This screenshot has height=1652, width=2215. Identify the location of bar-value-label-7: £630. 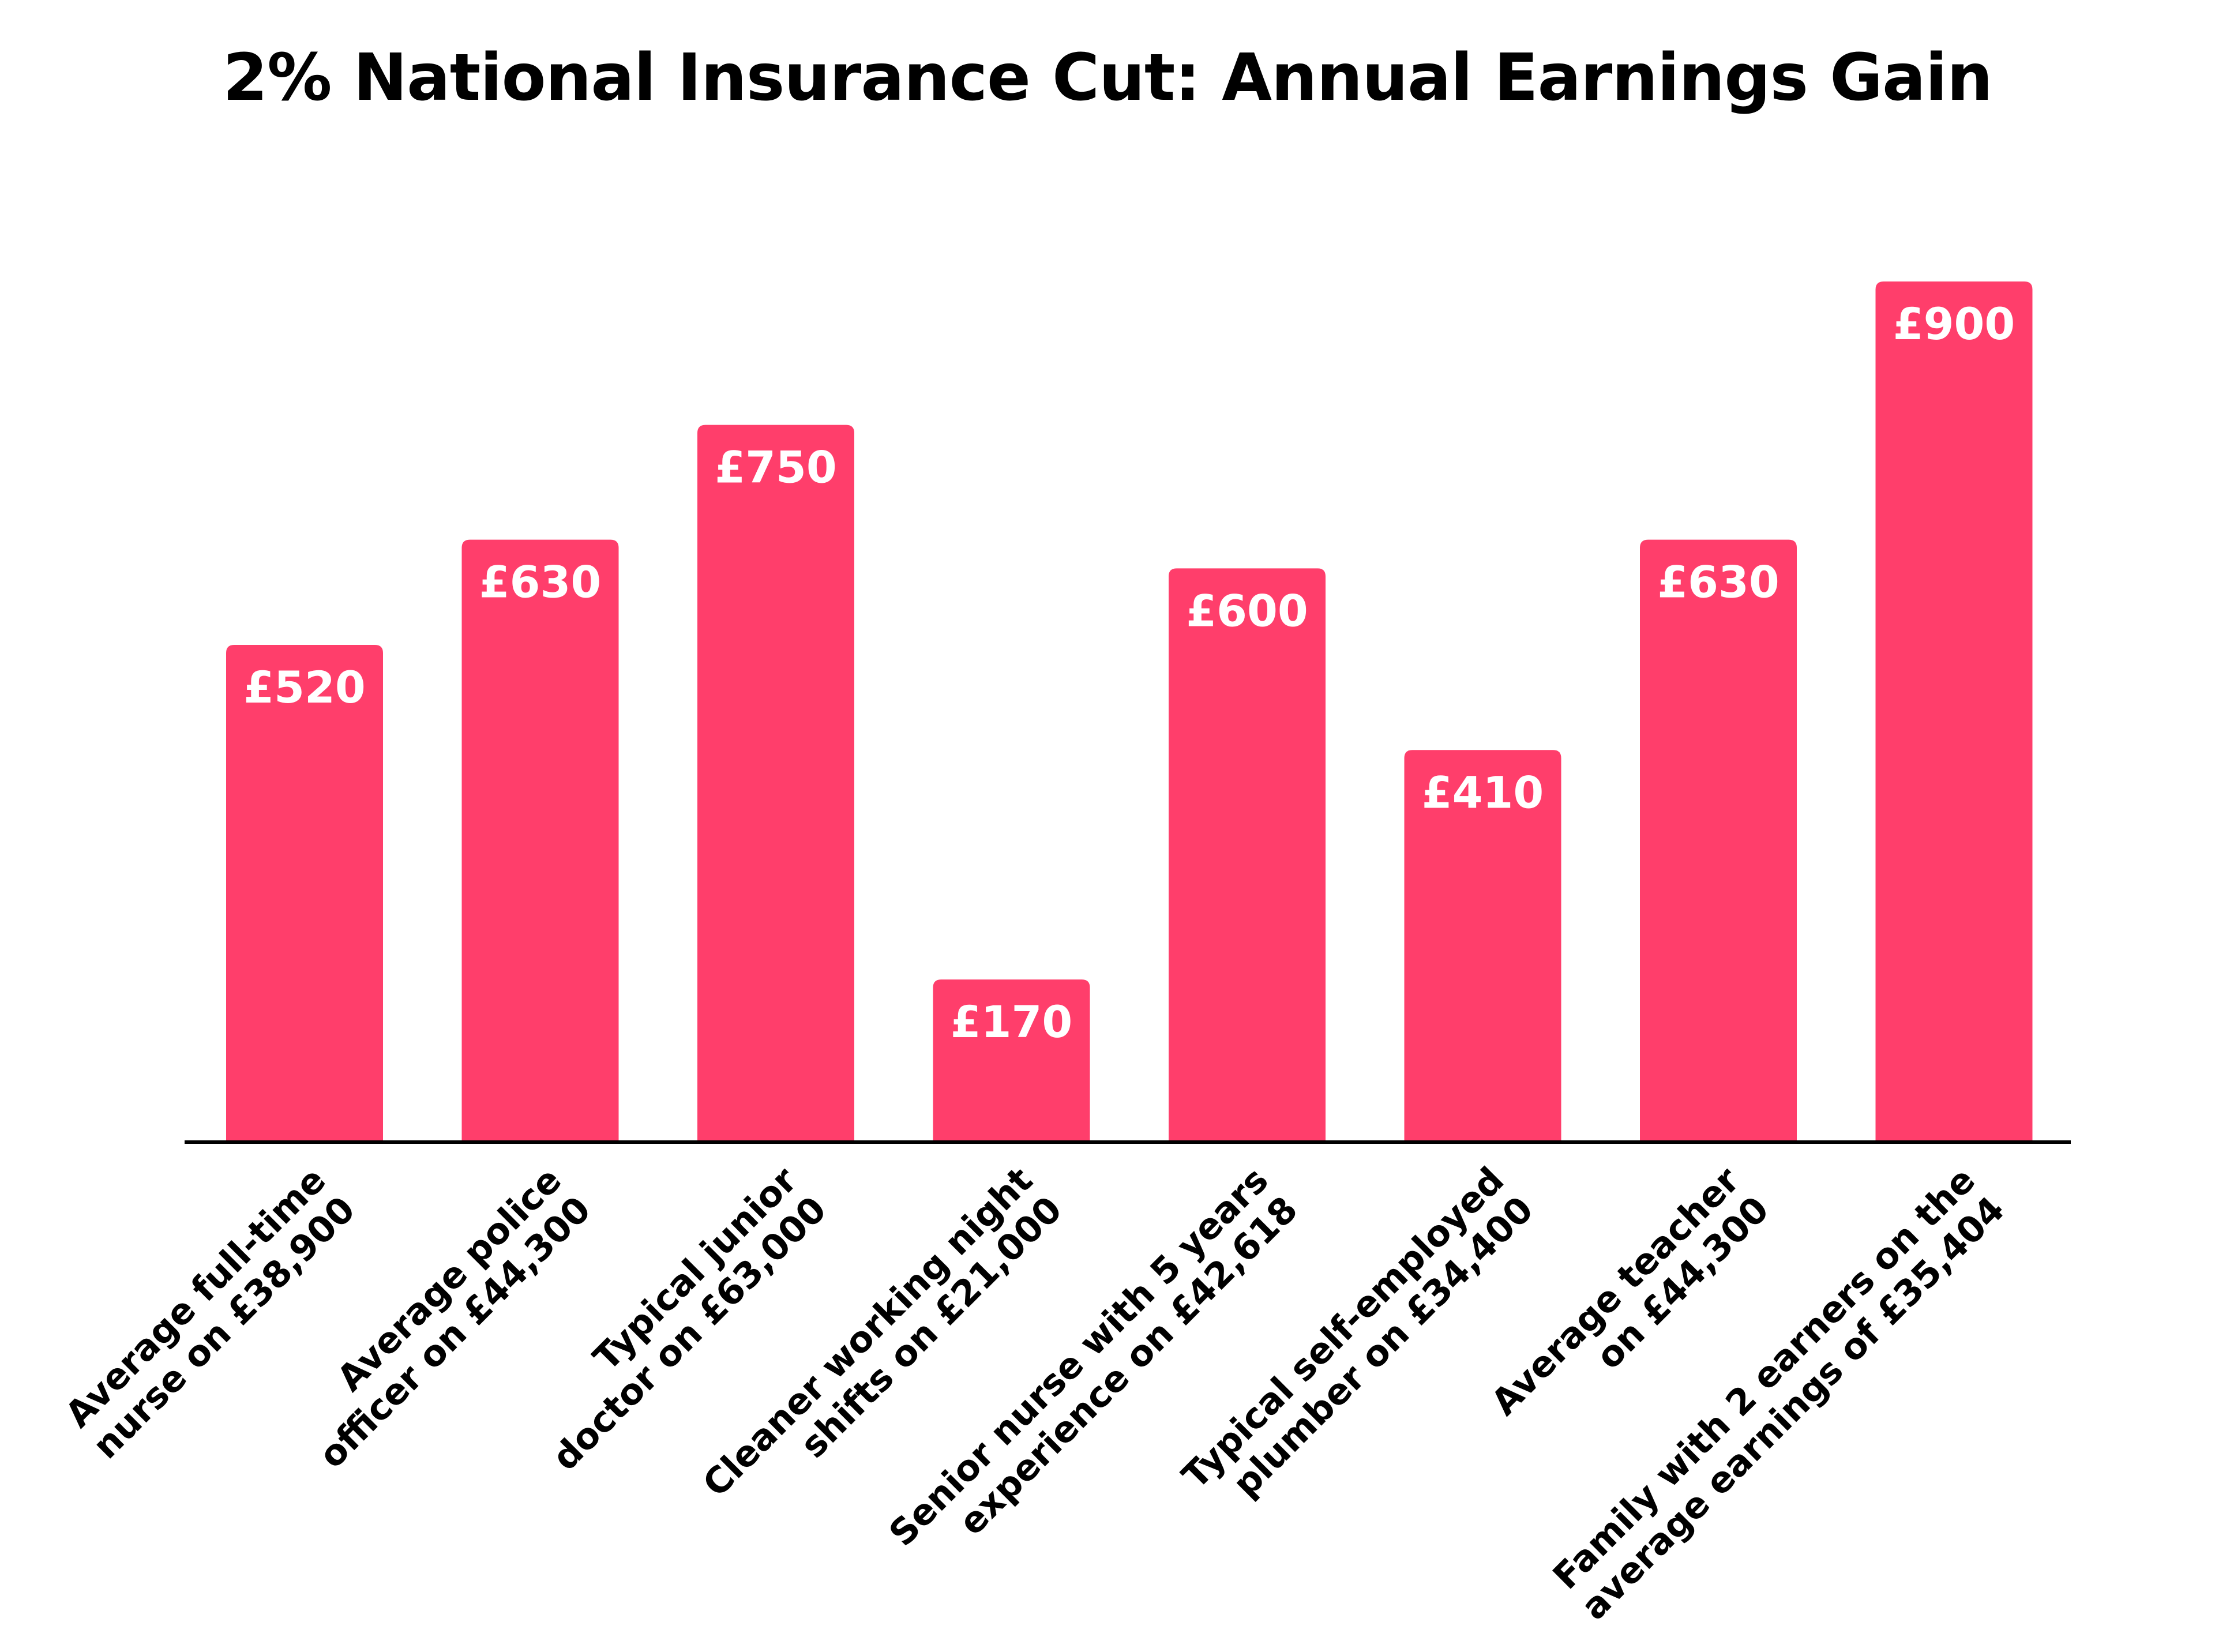
(1718, 583).